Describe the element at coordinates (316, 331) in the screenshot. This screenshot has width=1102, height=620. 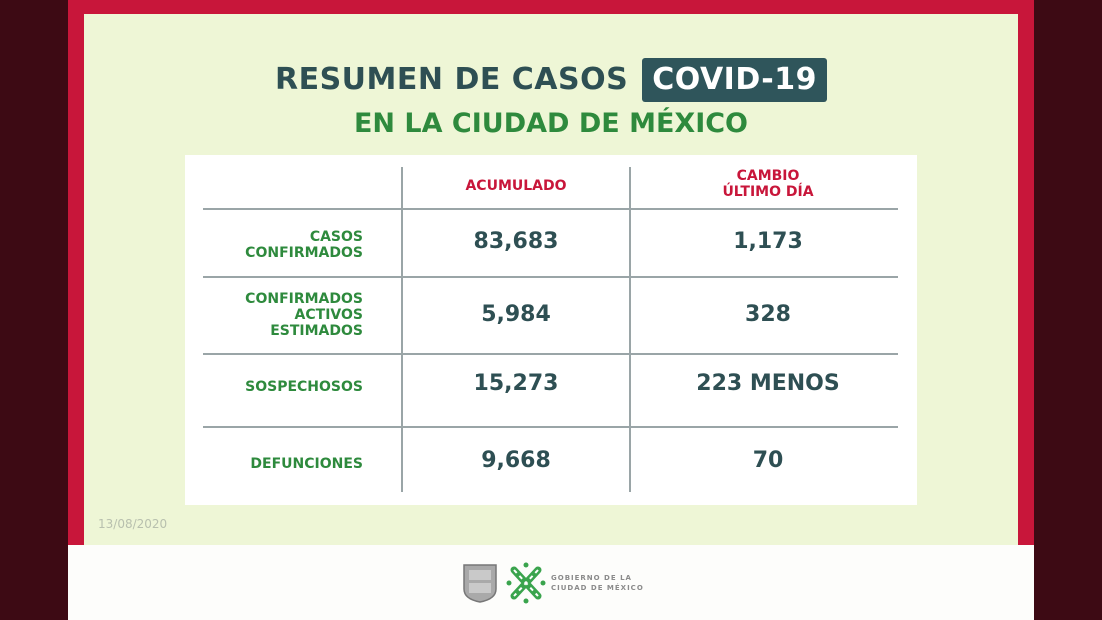
I see `label-line: ESTIMADOS` at that location.